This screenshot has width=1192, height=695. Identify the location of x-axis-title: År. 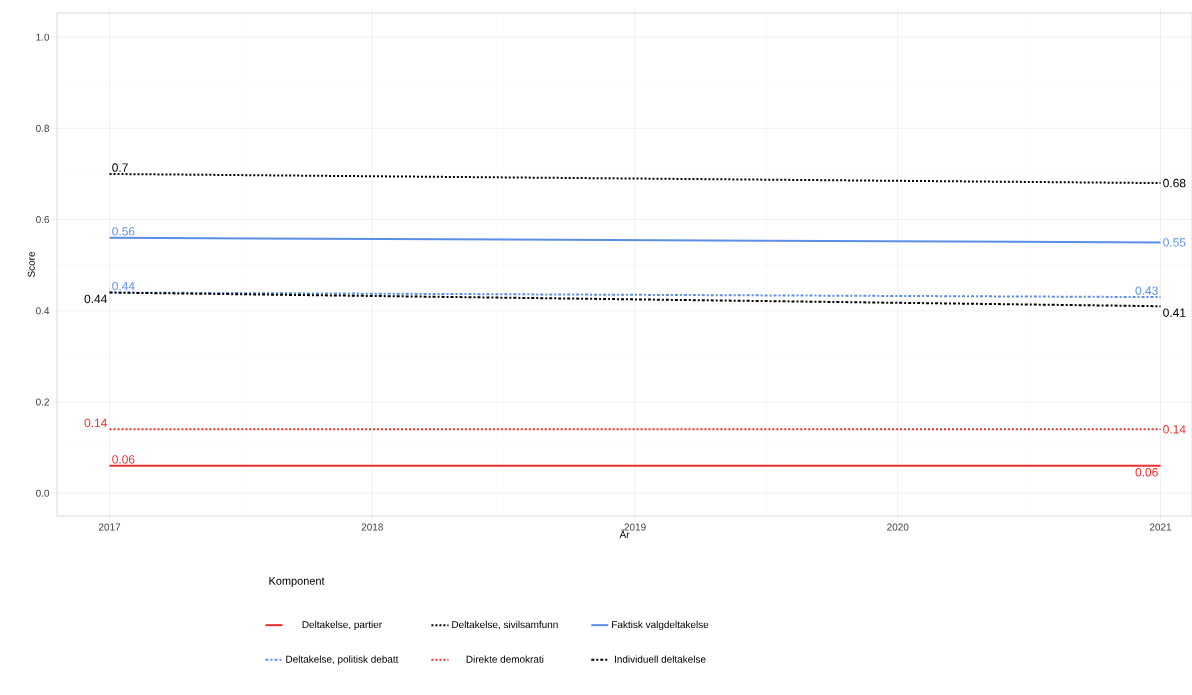
(624, 534).